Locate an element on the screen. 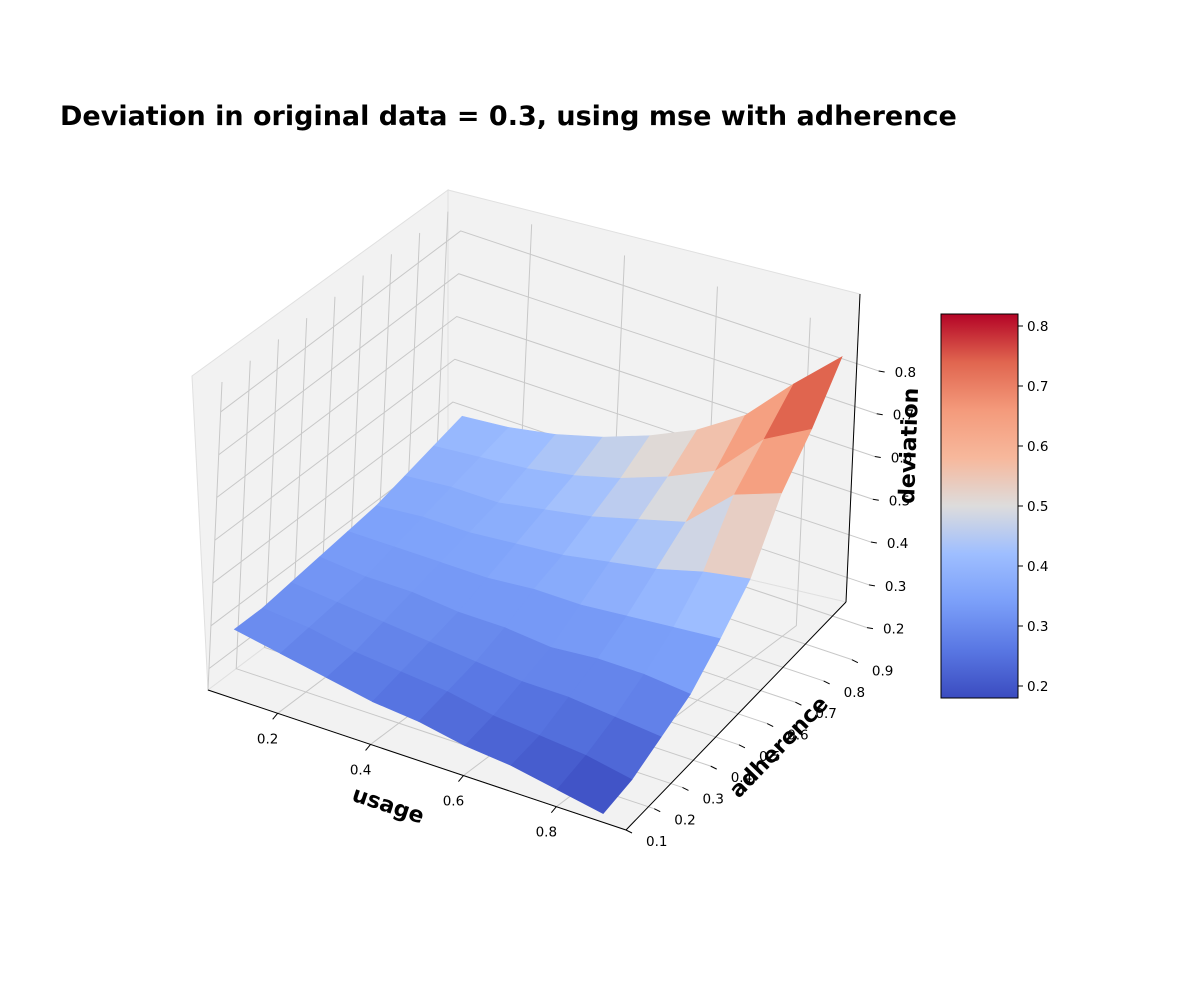  y-ticks: 0.1 0.2 0.3 0.4 0.5 0.6 0.7 0.8 0.9 is located at coordinates (759, 754).